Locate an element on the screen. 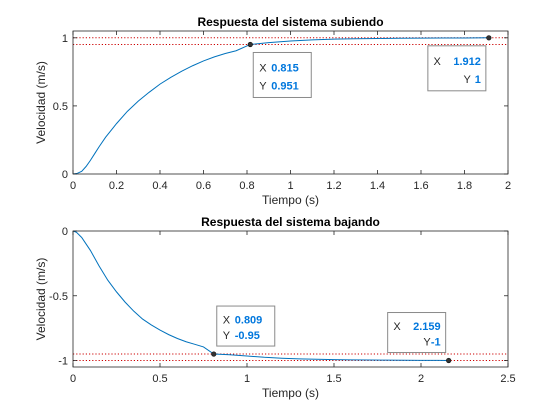  y-tick-label: -0.5 is located at coordinates (58, 297).